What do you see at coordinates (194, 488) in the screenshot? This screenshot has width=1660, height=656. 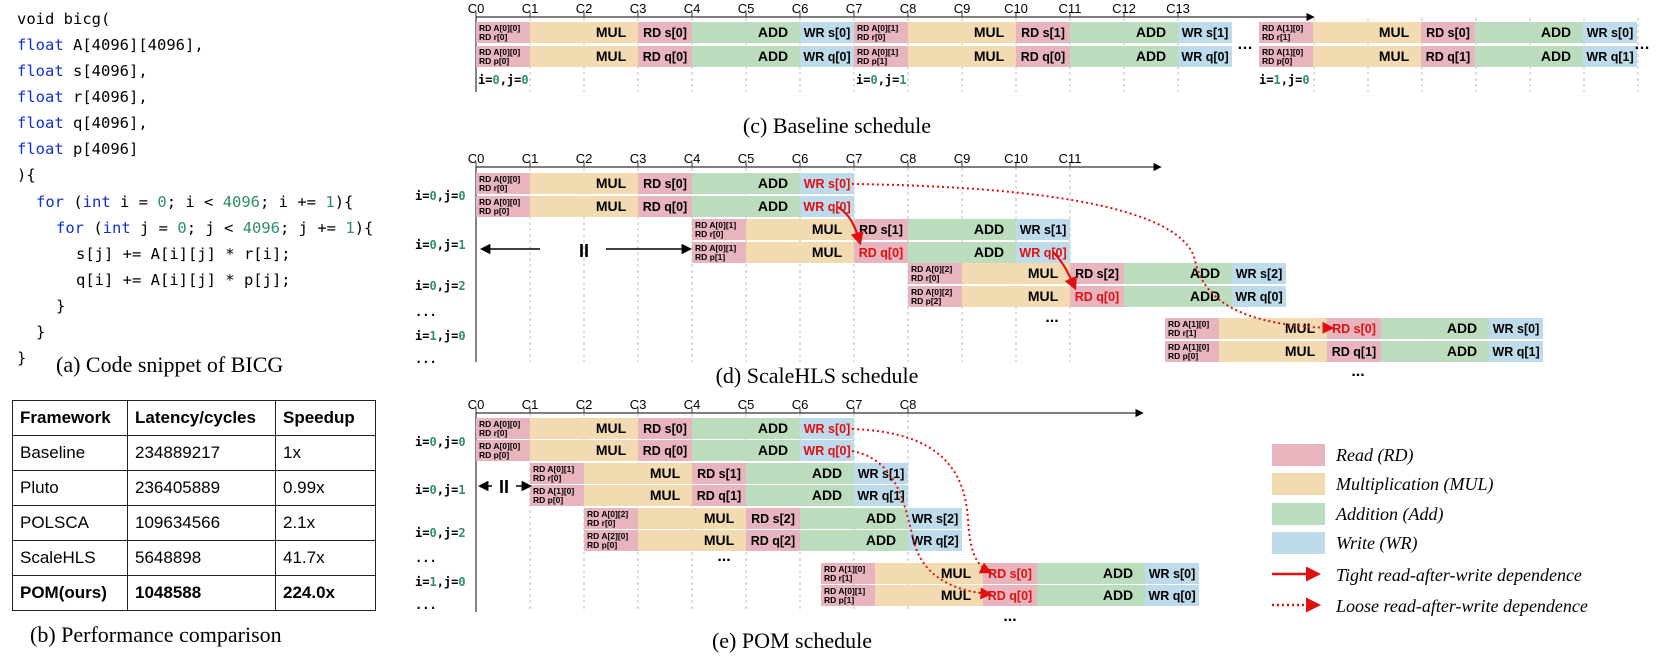 I see `table-row: Pluto 236405889 0.99x` at bounding box center [194, 488].